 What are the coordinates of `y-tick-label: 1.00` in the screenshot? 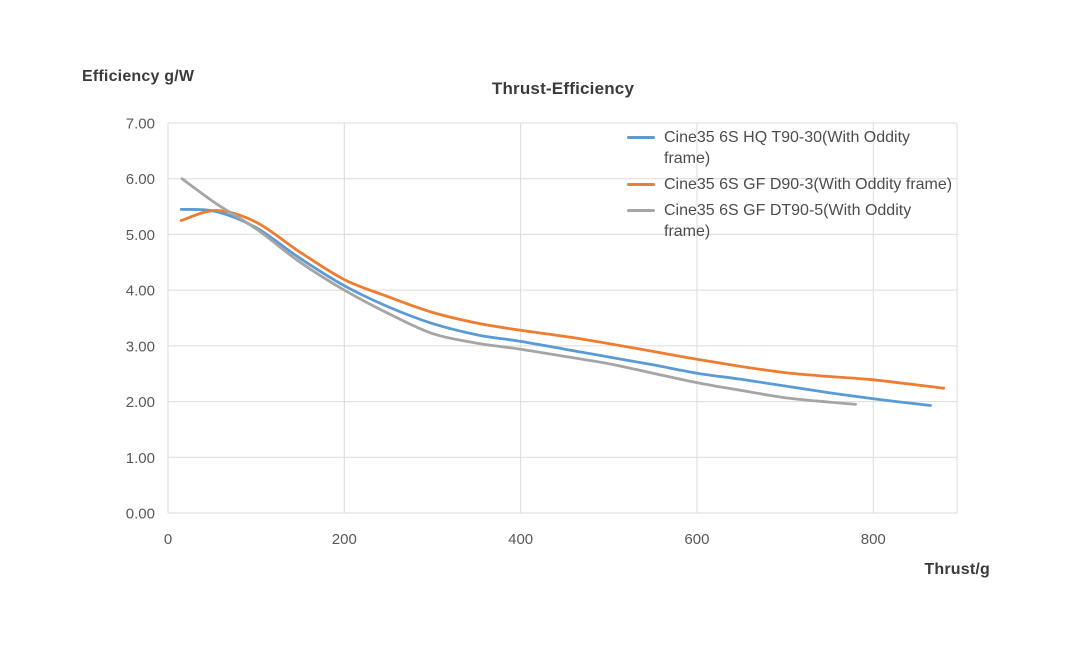 It's located at (140, 458).